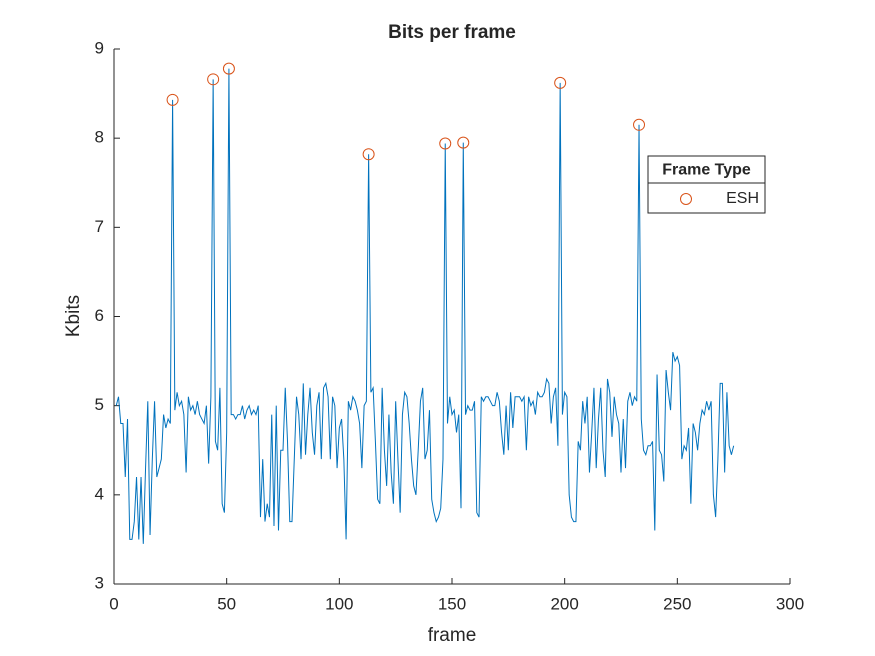  I want to click on legend-label: ESH, so click(742, 198).